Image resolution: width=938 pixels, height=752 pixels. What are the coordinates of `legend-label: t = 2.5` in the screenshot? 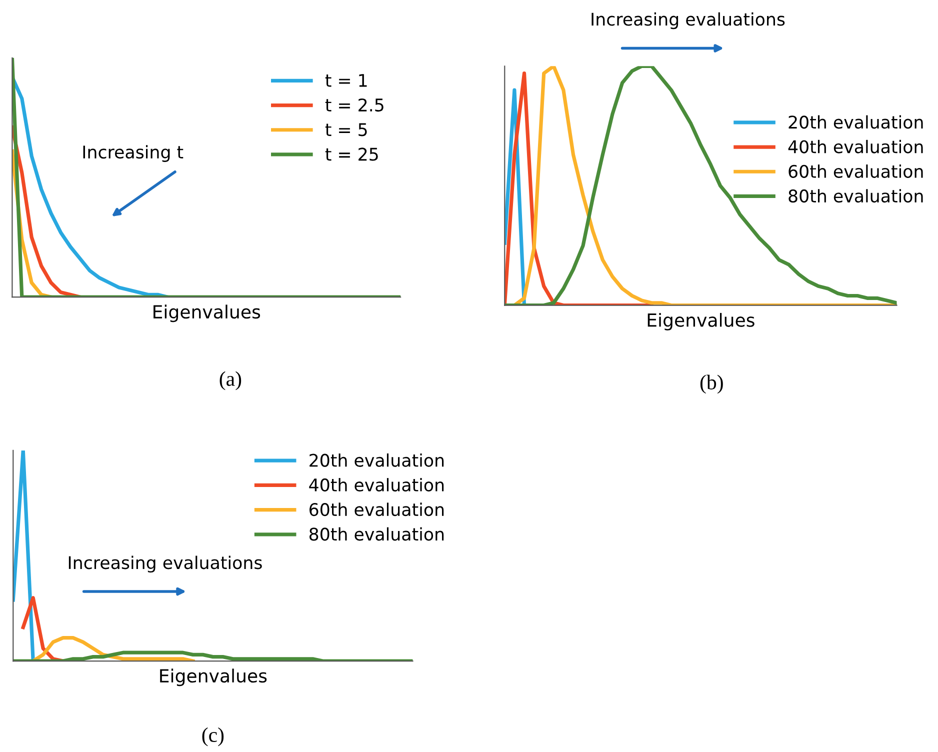 It's located at (354, 105).